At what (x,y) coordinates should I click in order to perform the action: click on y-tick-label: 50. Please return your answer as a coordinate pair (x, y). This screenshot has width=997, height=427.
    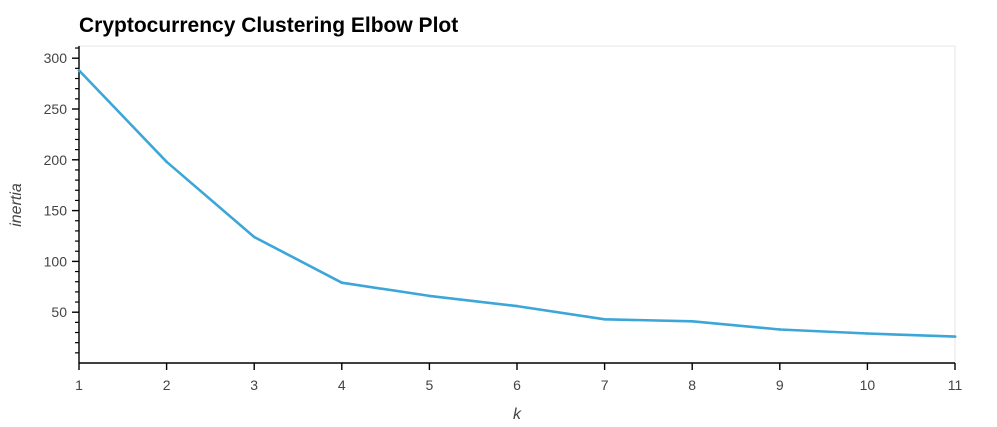
    Looking at the image, I should click on (59, 312).